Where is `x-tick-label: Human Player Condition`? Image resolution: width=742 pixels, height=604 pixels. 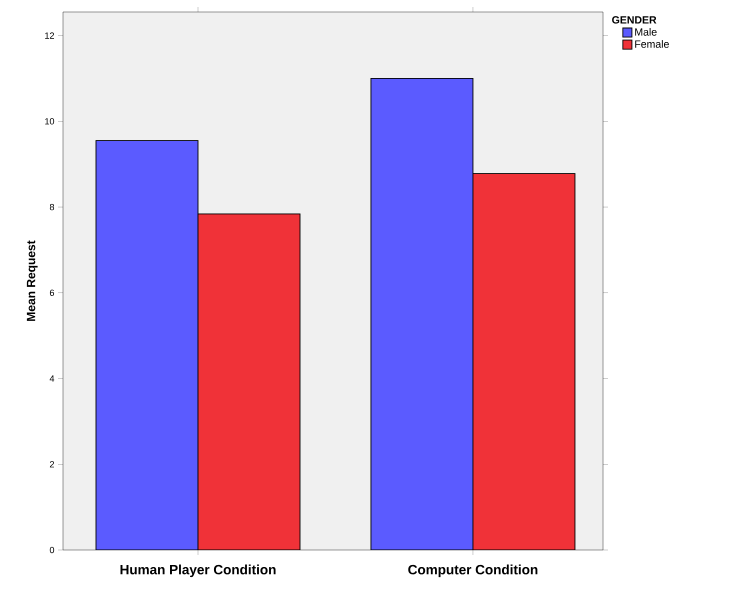 x-tick-label: Human Player Condition is located at coordinates (198, 571).